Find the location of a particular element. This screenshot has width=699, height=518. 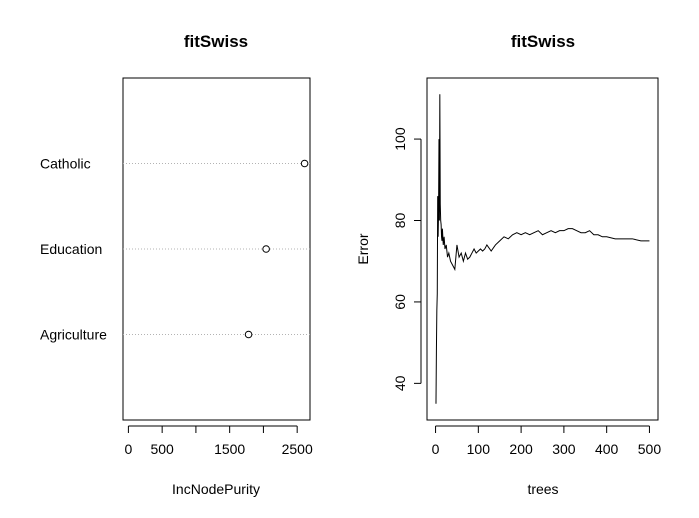

point-agriculture is located at coordinates (248, 334).